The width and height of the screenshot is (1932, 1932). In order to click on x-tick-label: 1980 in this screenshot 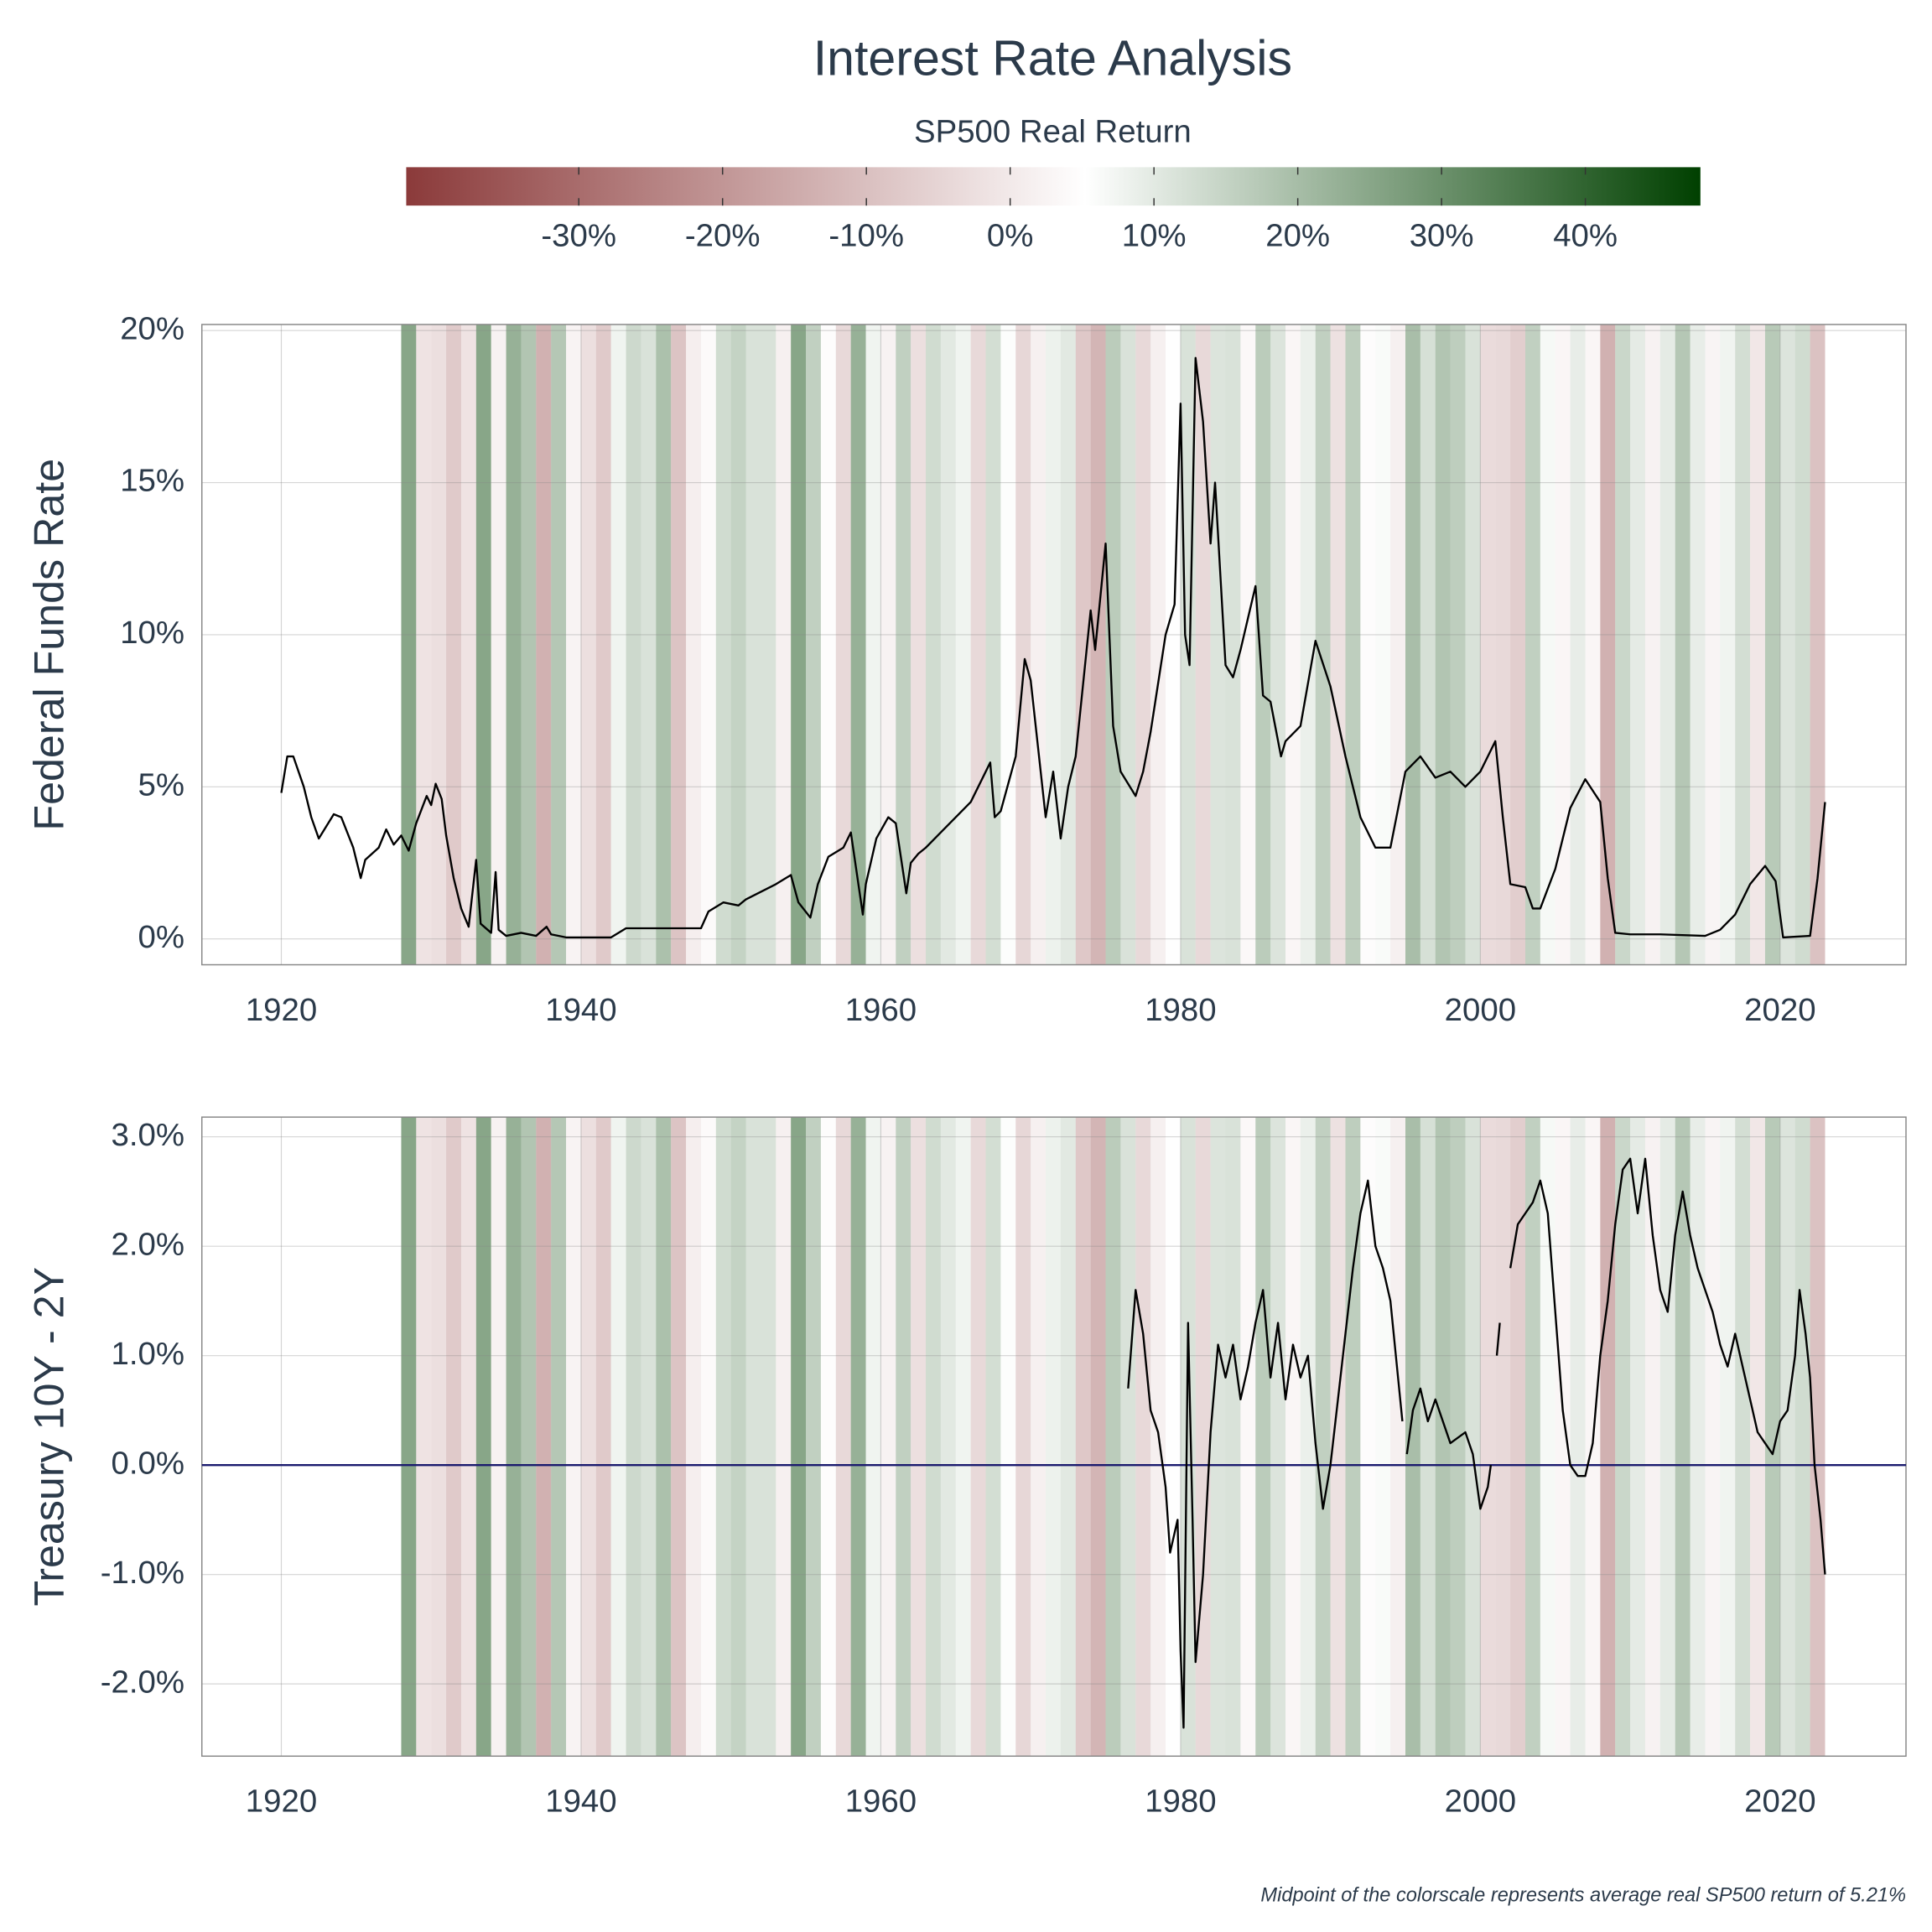, I will do `click(1180, 1010)`.